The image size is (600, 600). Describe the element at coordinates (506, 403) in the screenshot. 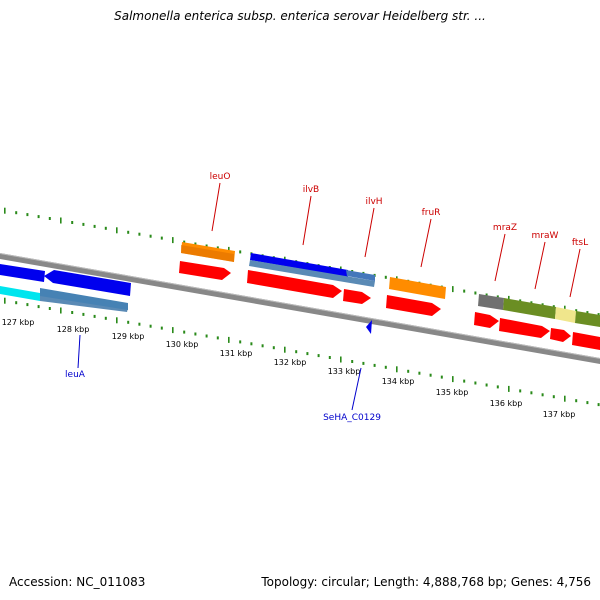

I see `tick-label: 136 kbp` at that location.